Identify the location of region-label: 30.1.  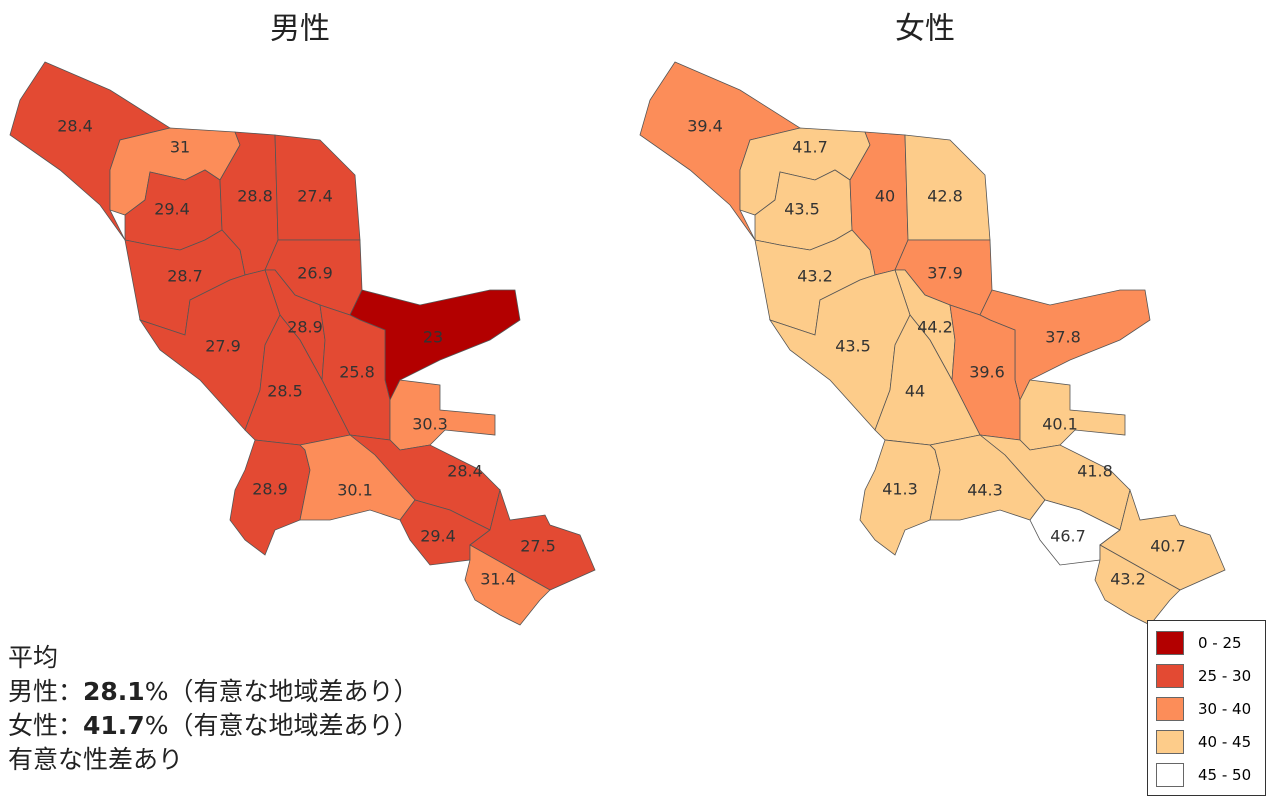
(355, 490).